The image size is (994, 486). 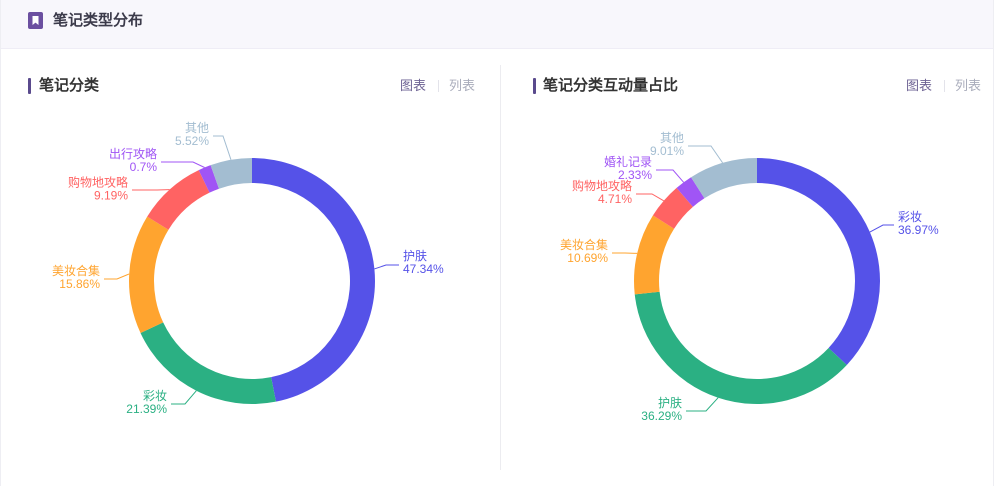 I want to click on panel-title: 笔记分类, so click(x=69, y=85).